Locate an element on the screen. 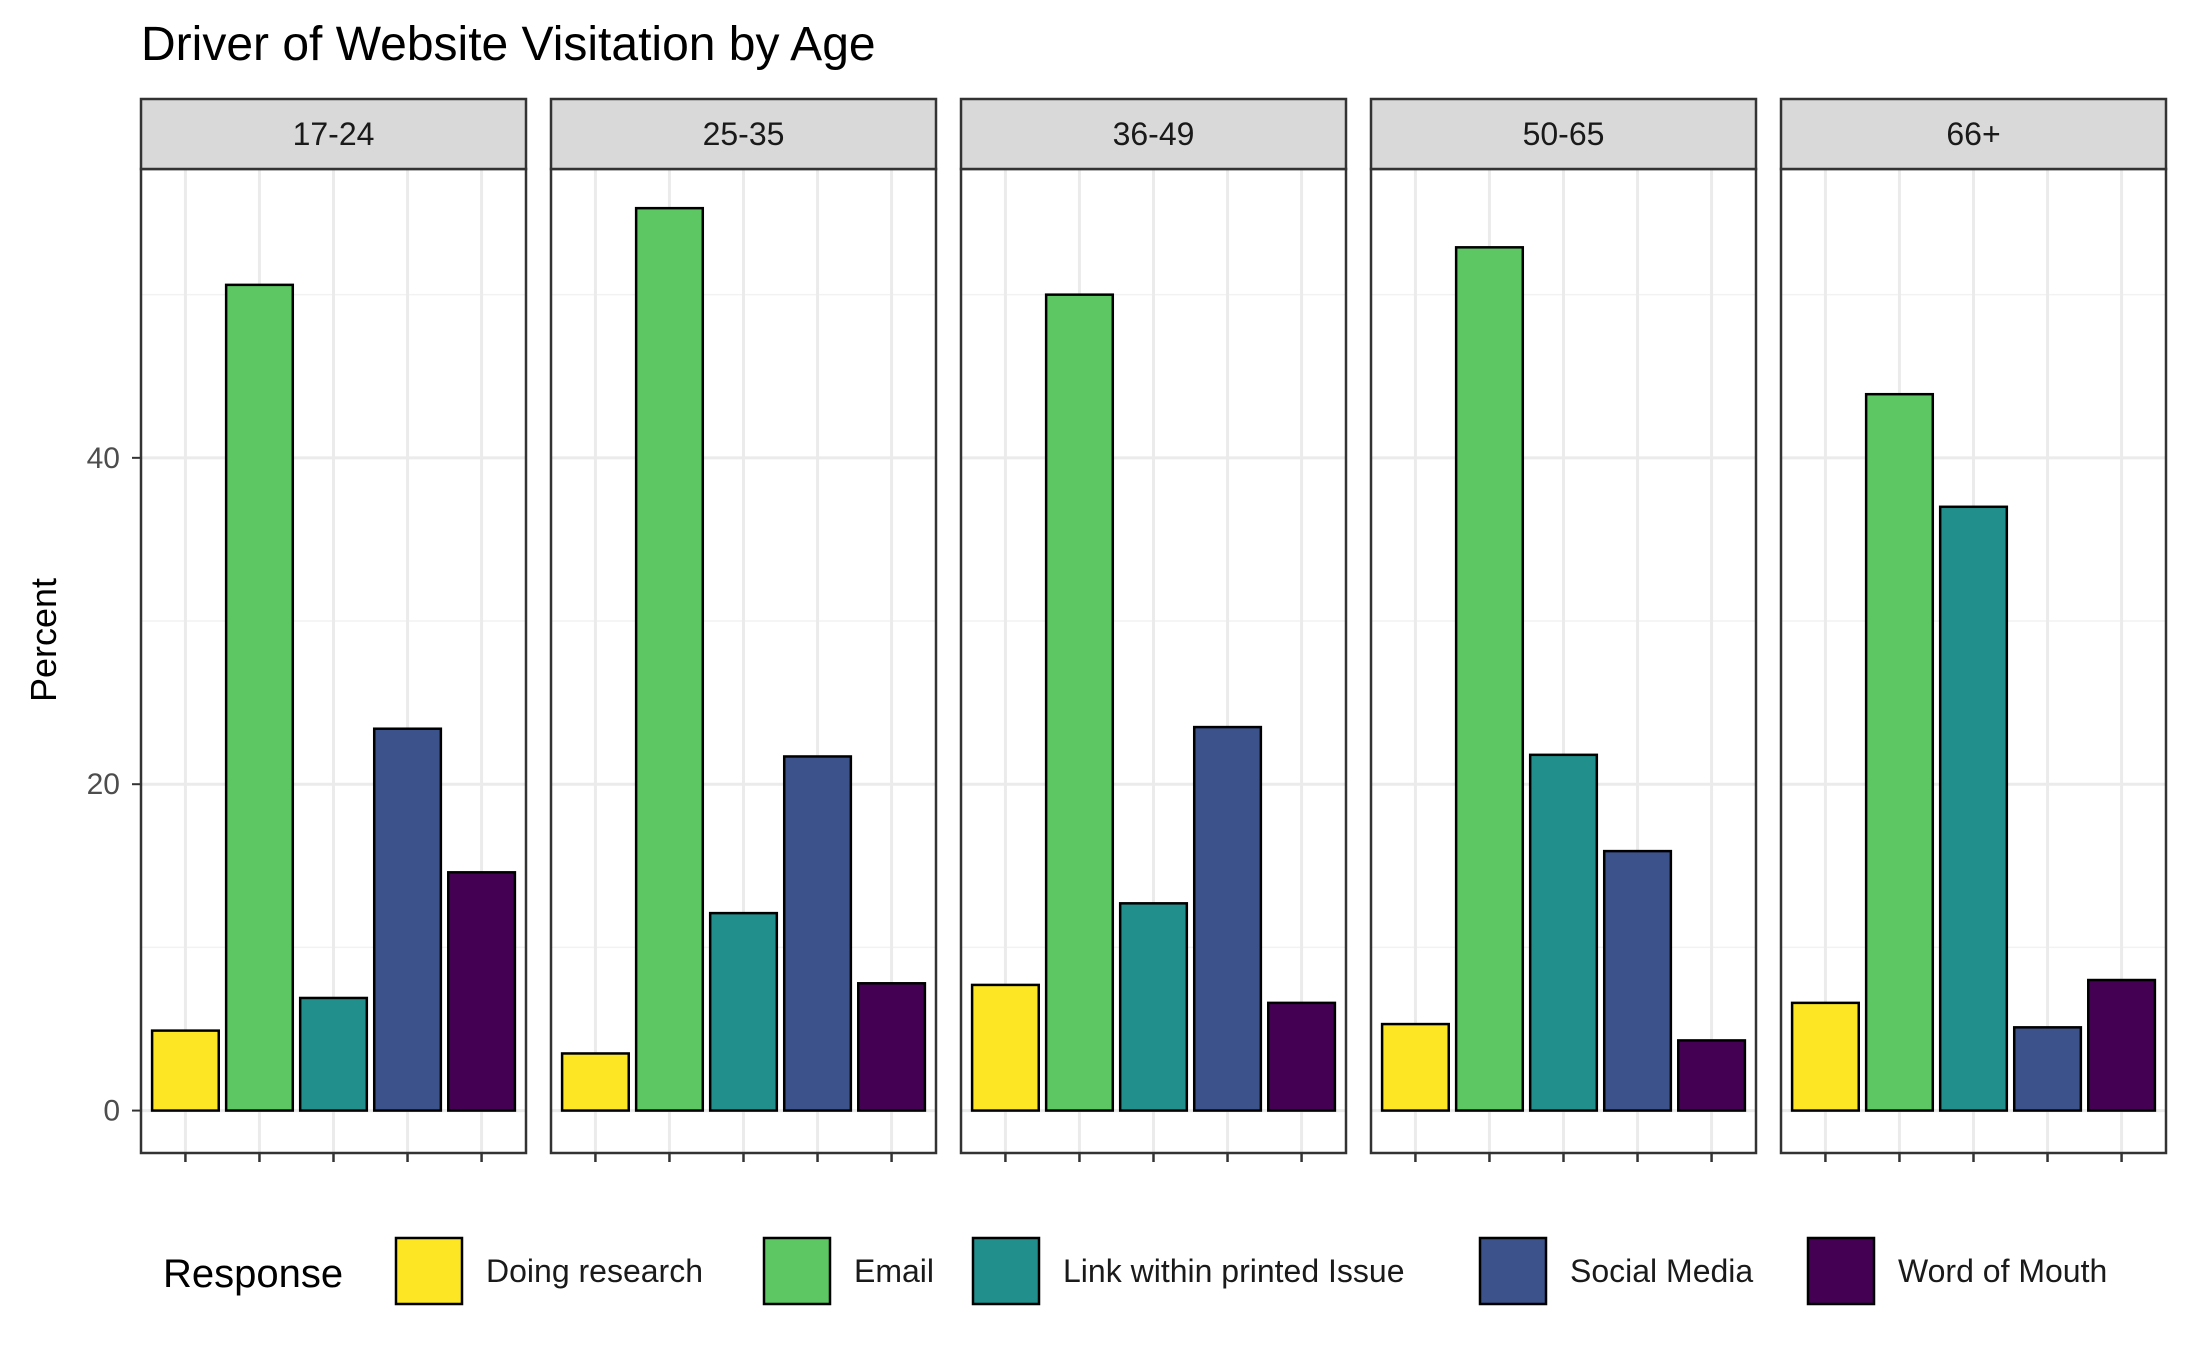  facet-strip-label: 25-35 is located at coordinates (744, 134).